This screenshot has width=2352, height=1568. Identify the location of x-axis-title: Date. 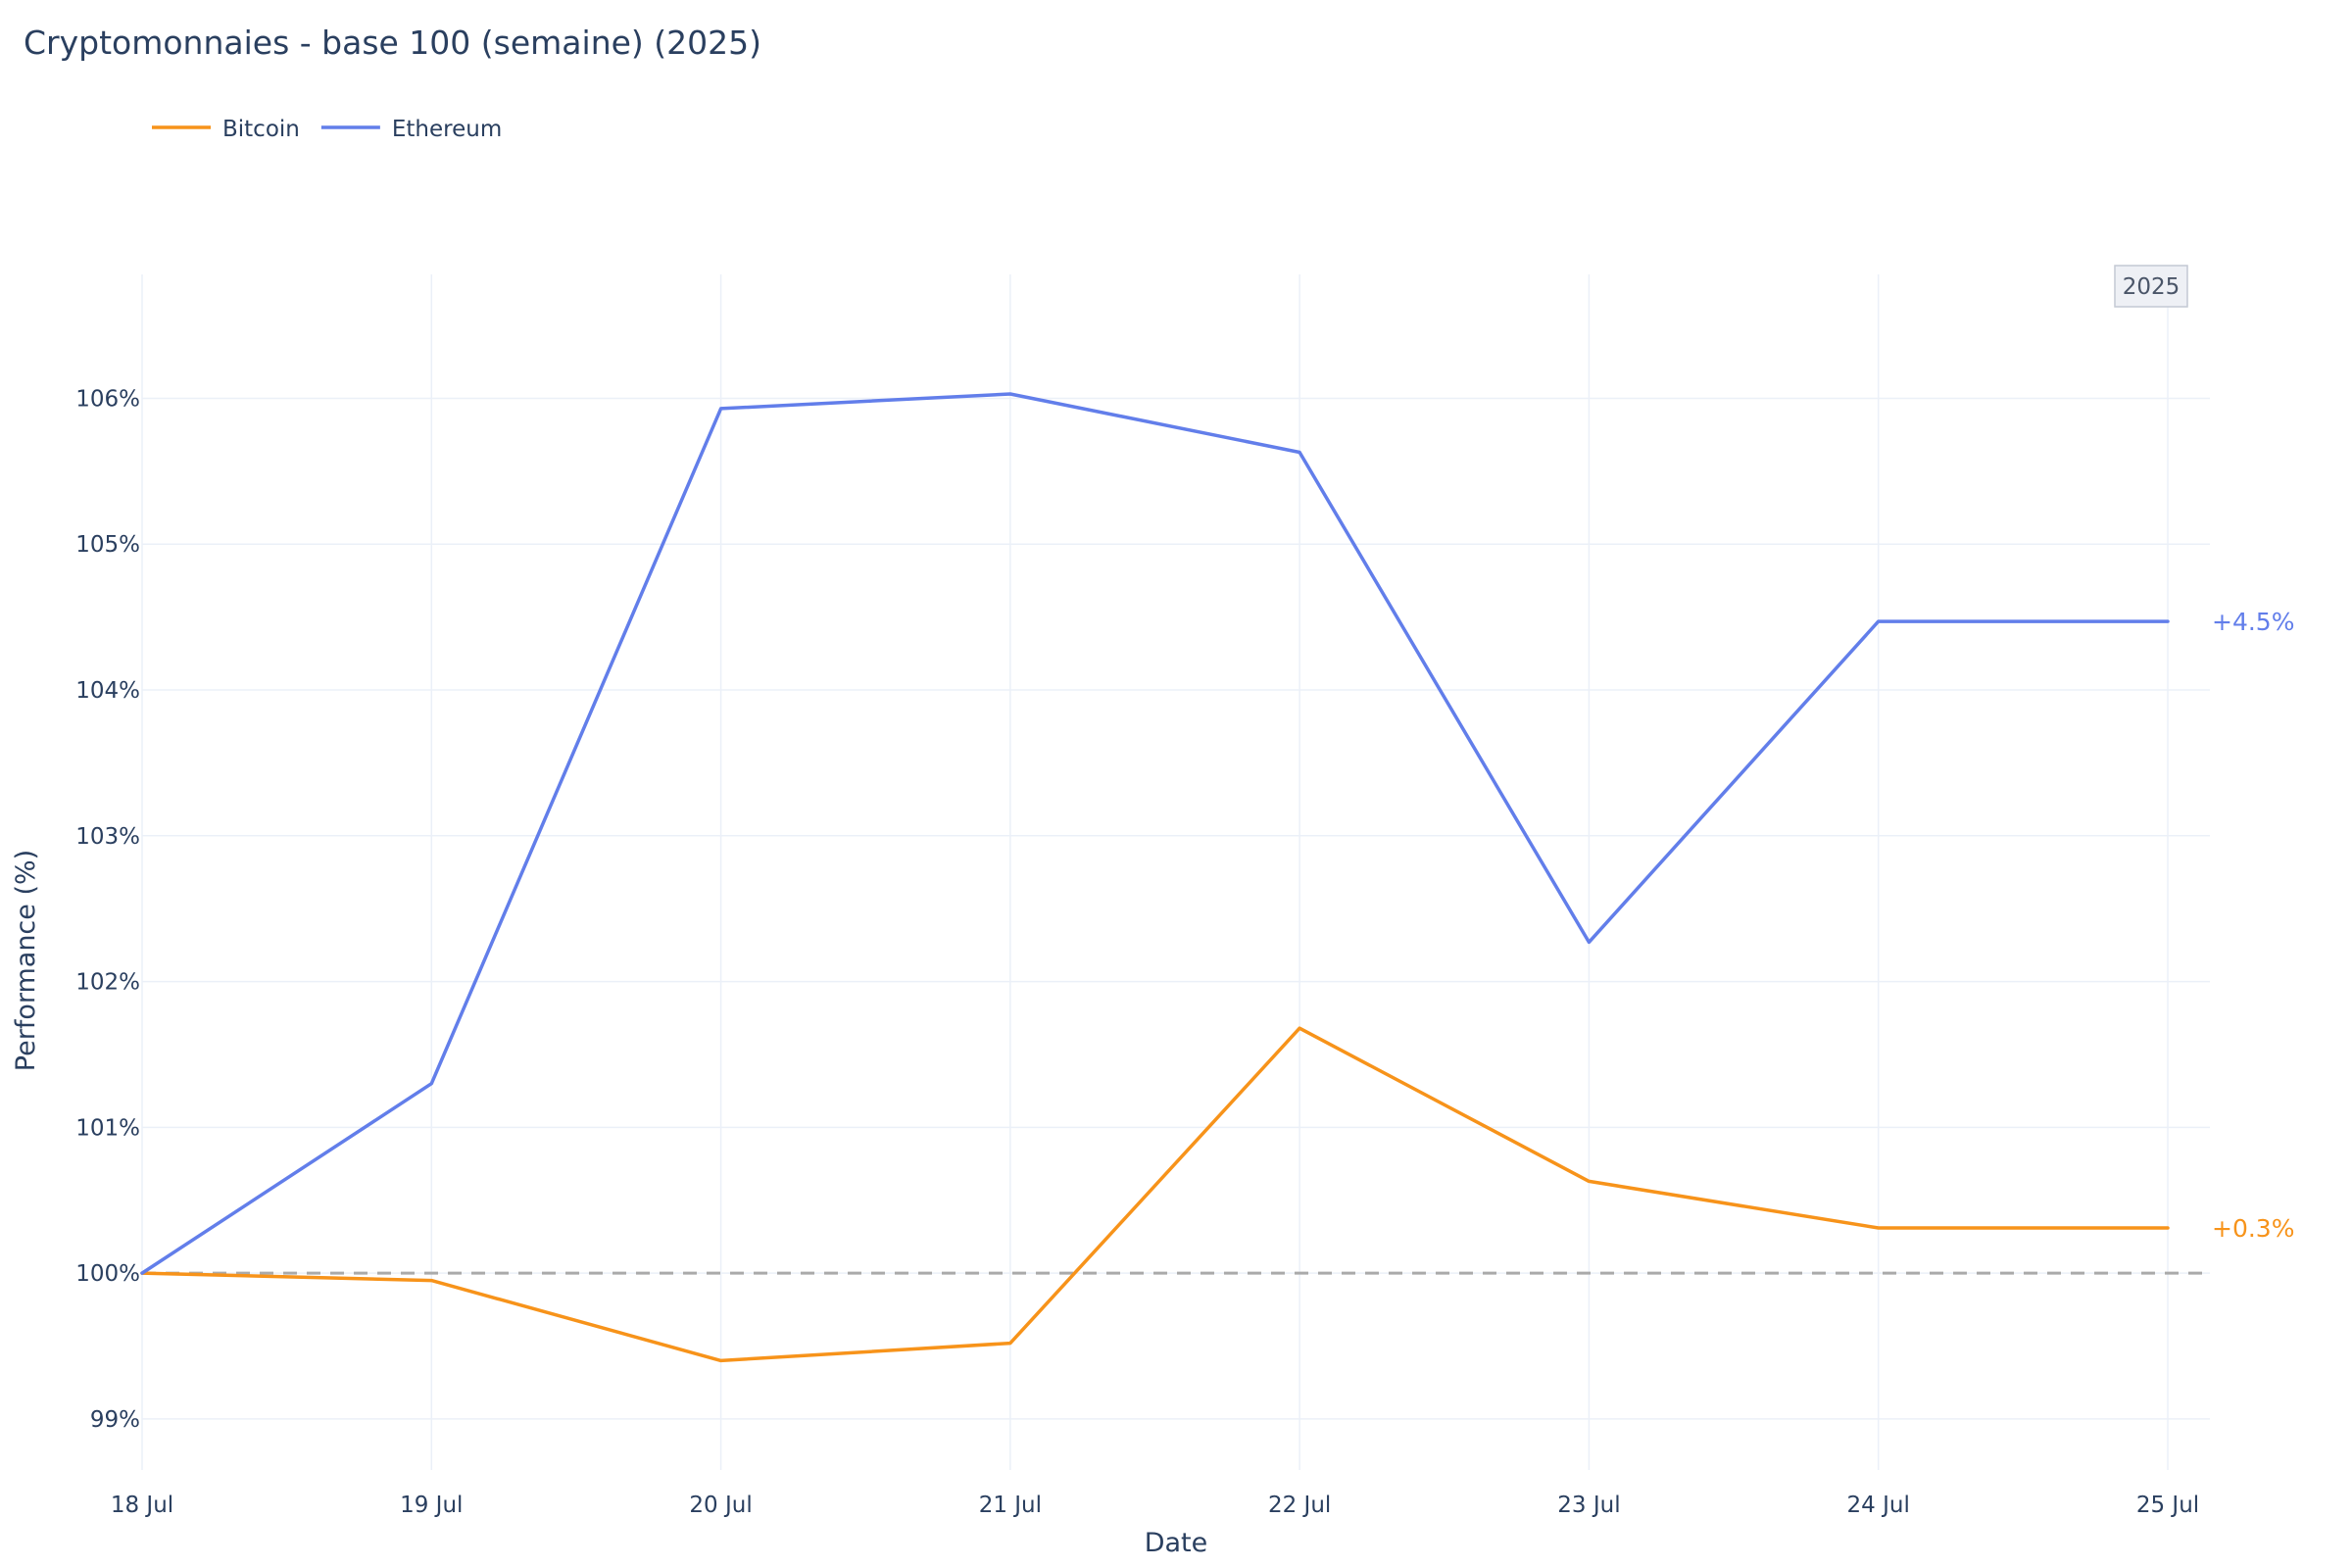
(1176, 1543).